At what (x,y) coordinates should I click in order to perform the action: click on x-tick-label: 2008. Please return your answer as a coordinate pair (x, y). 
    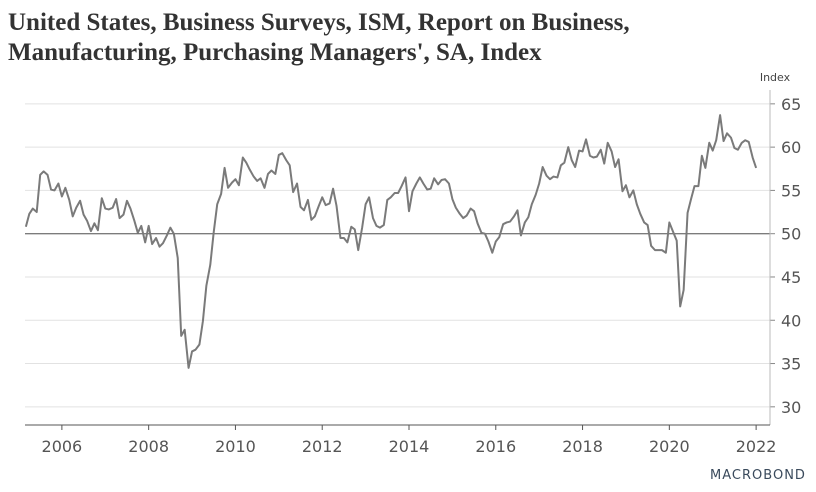
    Looking at the image, I should click on (148, 446).